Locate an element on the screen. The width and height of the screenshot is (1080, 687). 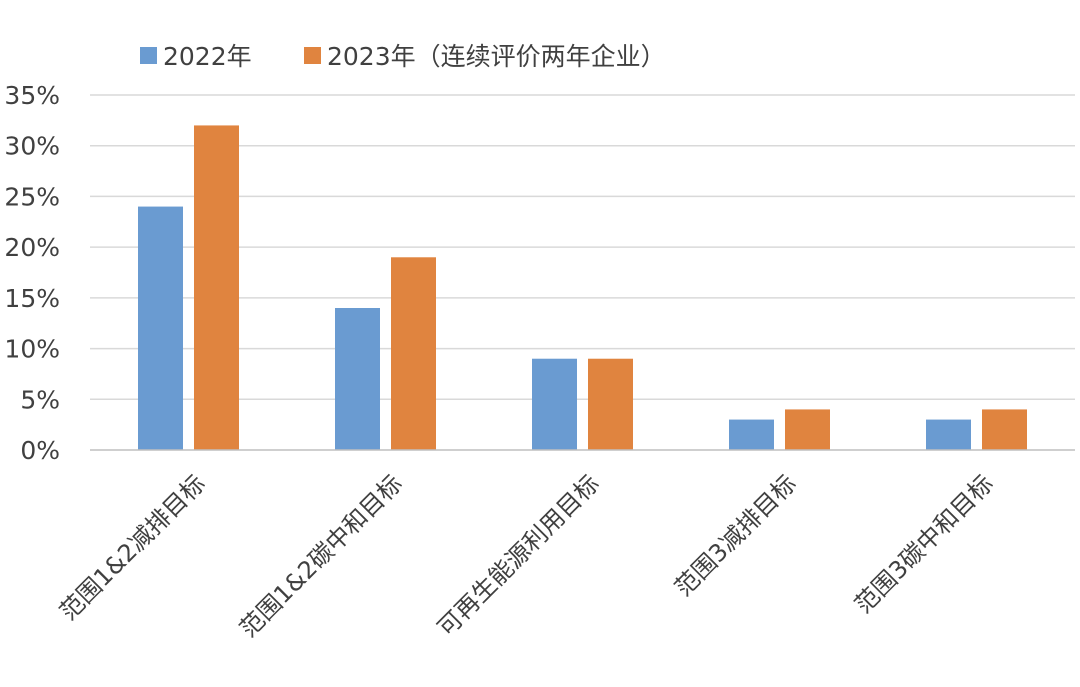
y-tick-label: 5% is located at coordinates (40, 399).